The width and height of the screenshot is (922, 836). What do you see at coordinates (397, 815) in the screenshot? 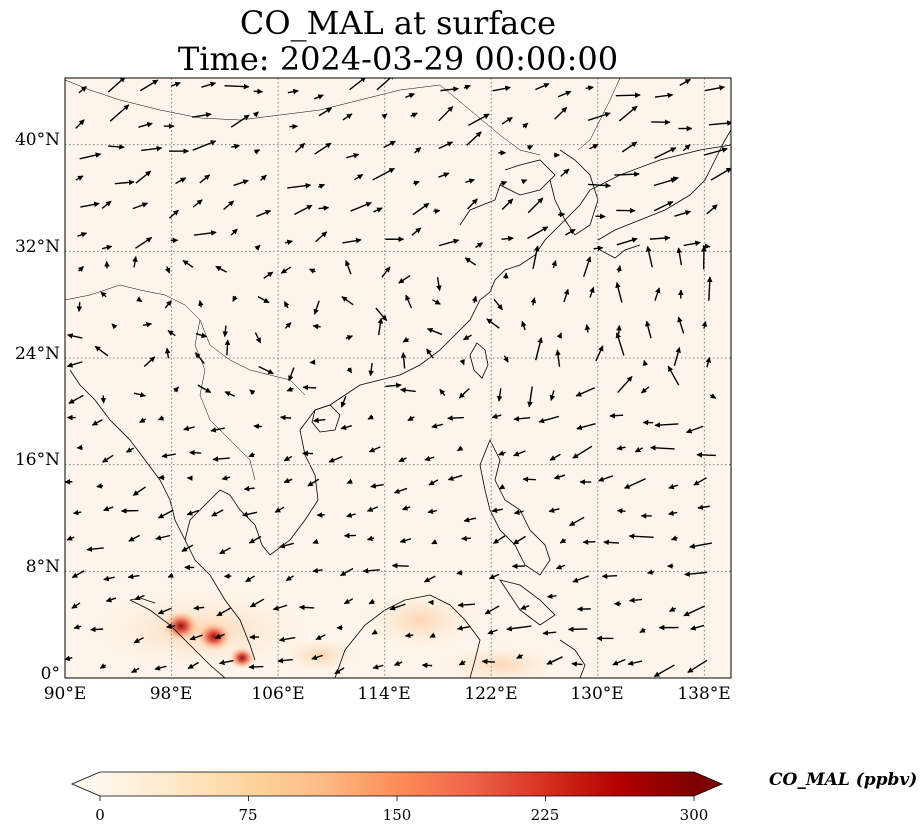
I see `colorbar-tick-label: 150` at bounding box center [397, 815].